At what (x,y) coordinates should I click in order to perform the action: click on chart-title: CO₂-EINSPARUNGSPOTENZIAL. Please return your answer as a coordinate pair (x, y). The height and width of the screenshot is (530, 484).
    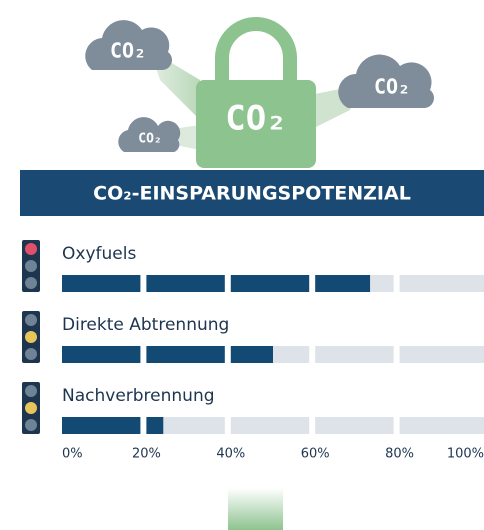
    Looking at the image, I should click on (252, 194).